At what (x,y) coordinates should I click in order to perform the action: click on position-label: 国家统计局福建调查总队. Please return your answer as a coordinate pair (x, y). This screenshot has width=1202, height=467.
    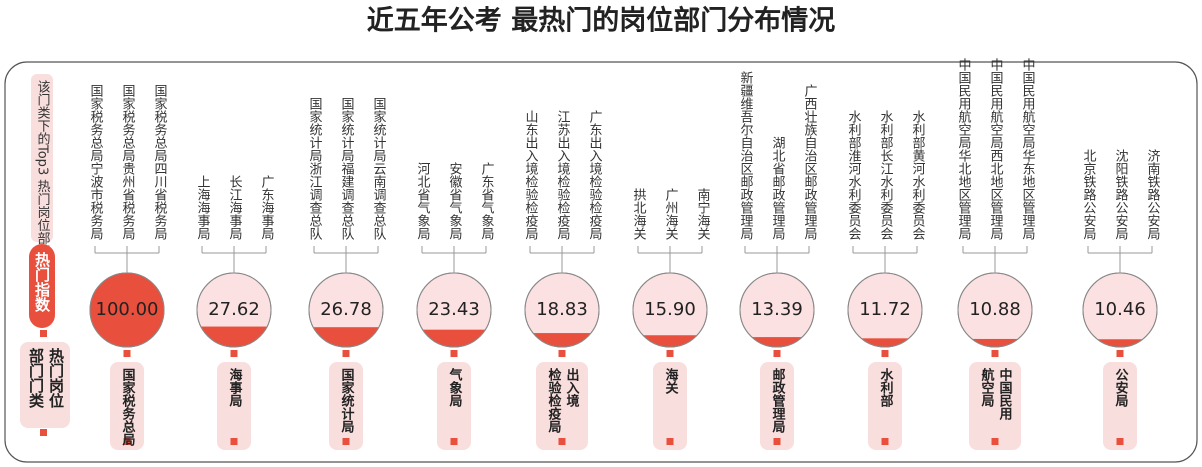
    Looking at the image, I should click on (347, 169).